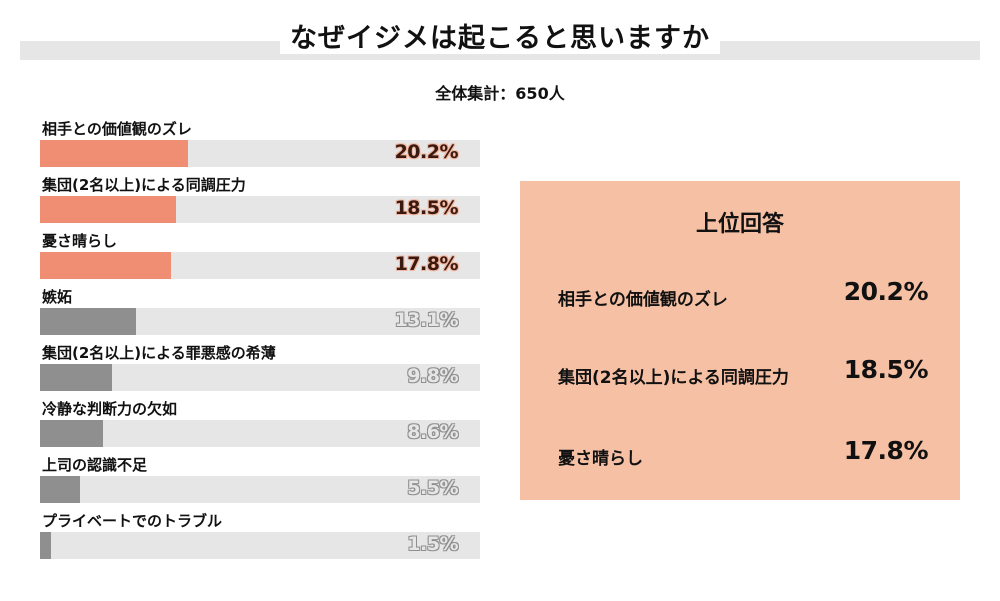 The height and width of the screenshot is (601, 1000). I want to click on bar-value-label: 18.5%, so click(426, 208).